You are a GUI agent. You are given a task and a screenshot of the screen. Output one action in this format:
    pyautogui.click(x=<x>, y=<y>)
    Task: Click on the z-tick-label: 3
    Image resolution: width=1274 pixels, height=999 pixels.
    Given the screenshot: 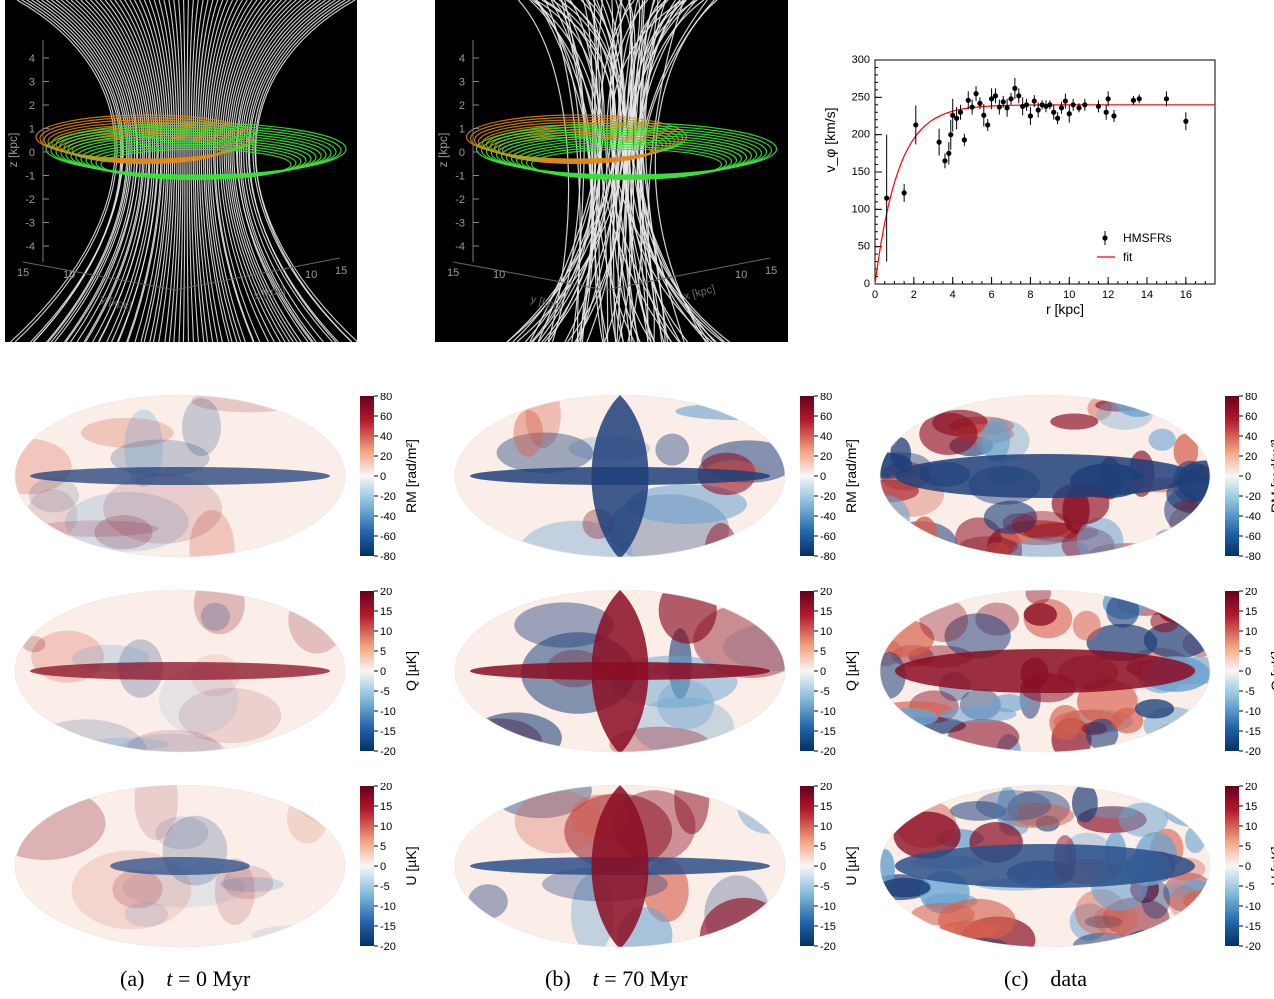 What is the action you would take?
    pyautogui.click(x=462, y=83)
    